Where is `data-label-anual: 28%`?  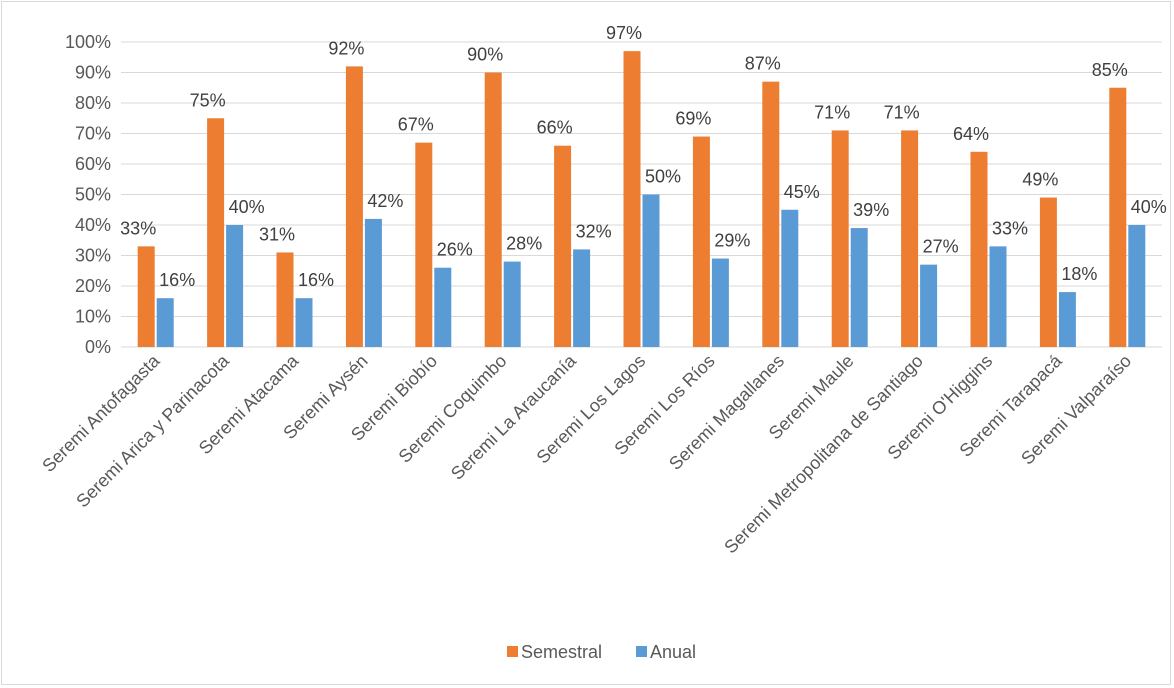
data-label-anual: 28% is located at coordinates (524, 244).